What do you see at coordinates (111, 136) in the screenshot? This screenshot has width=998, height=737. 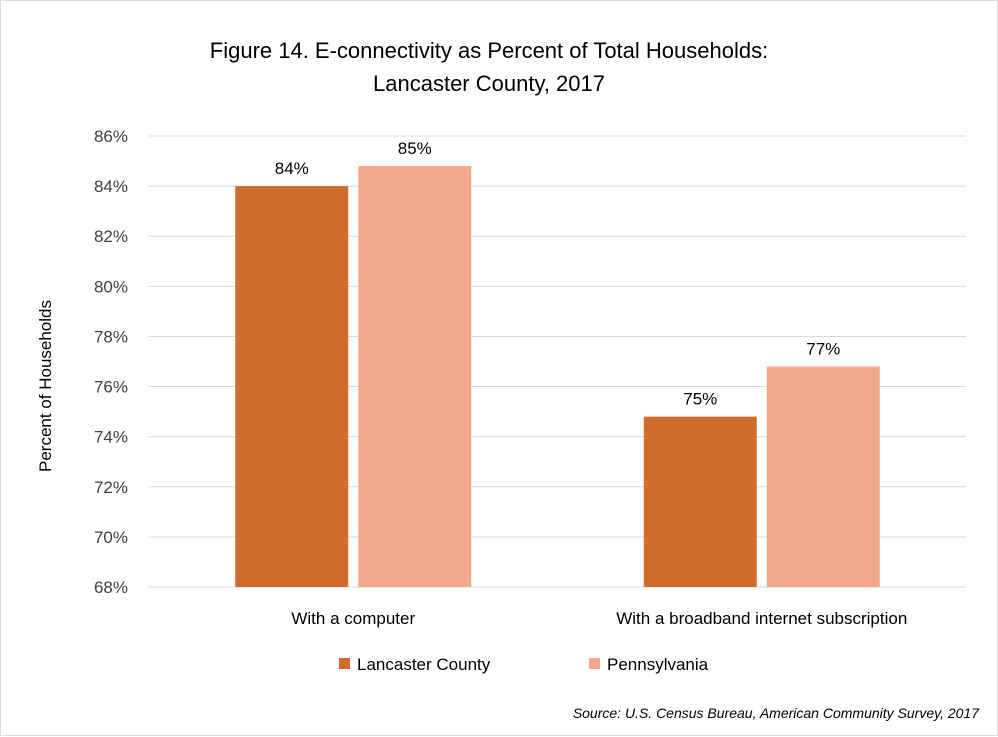 I see `y-tick-label: 86%` at bounding box center [111, 136].